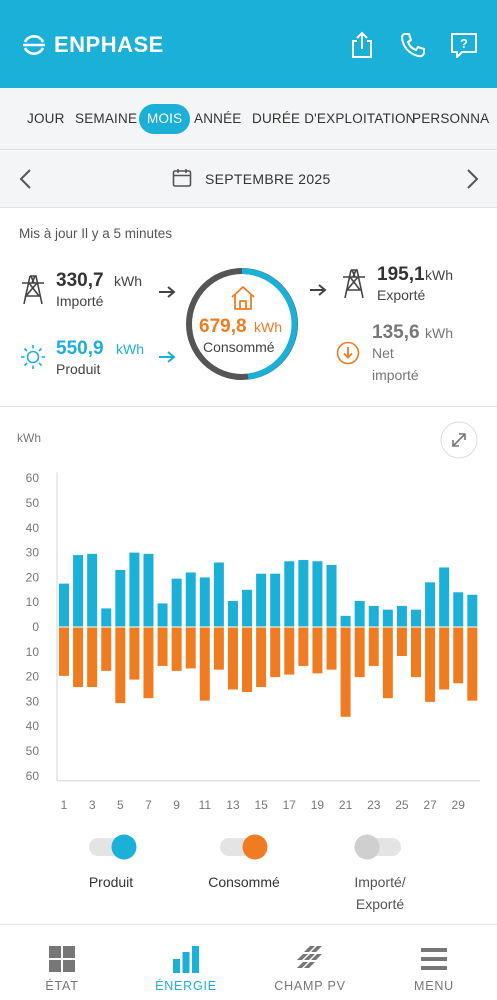  I want to click on net-label-line2: importé, so click(395, 375).